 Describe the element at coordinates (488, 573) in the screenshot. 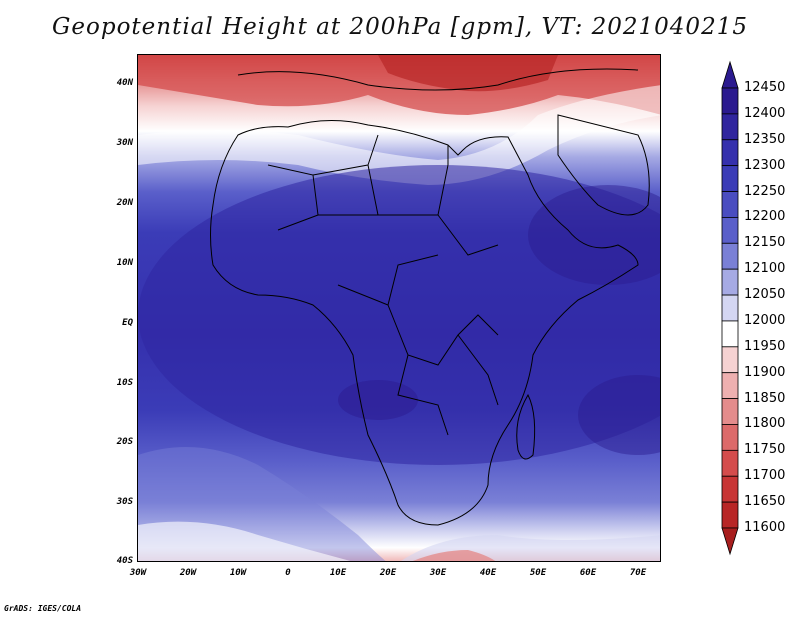

I see `lon-label-40e: 40E` at that location.